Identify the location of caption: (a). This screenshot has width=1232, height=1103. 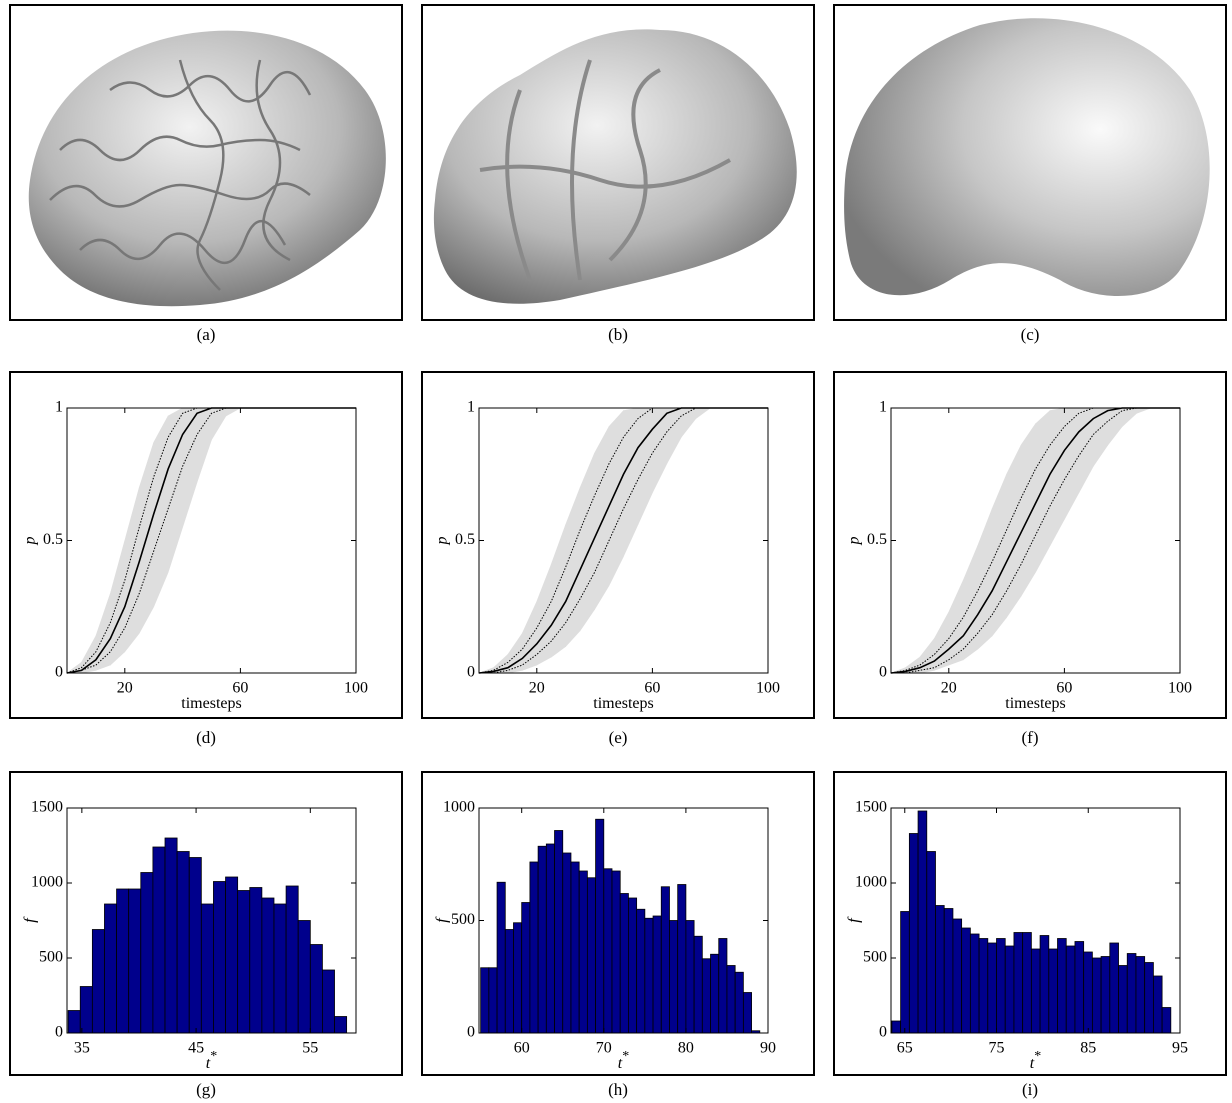
(206, 334).